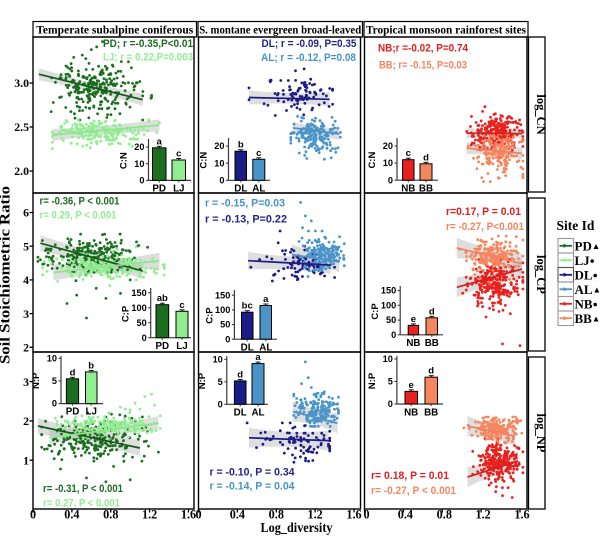 Image resolution: width=600 pixels, height=545 pixels. I want to click on svg-text: 1, so click(26, 460).